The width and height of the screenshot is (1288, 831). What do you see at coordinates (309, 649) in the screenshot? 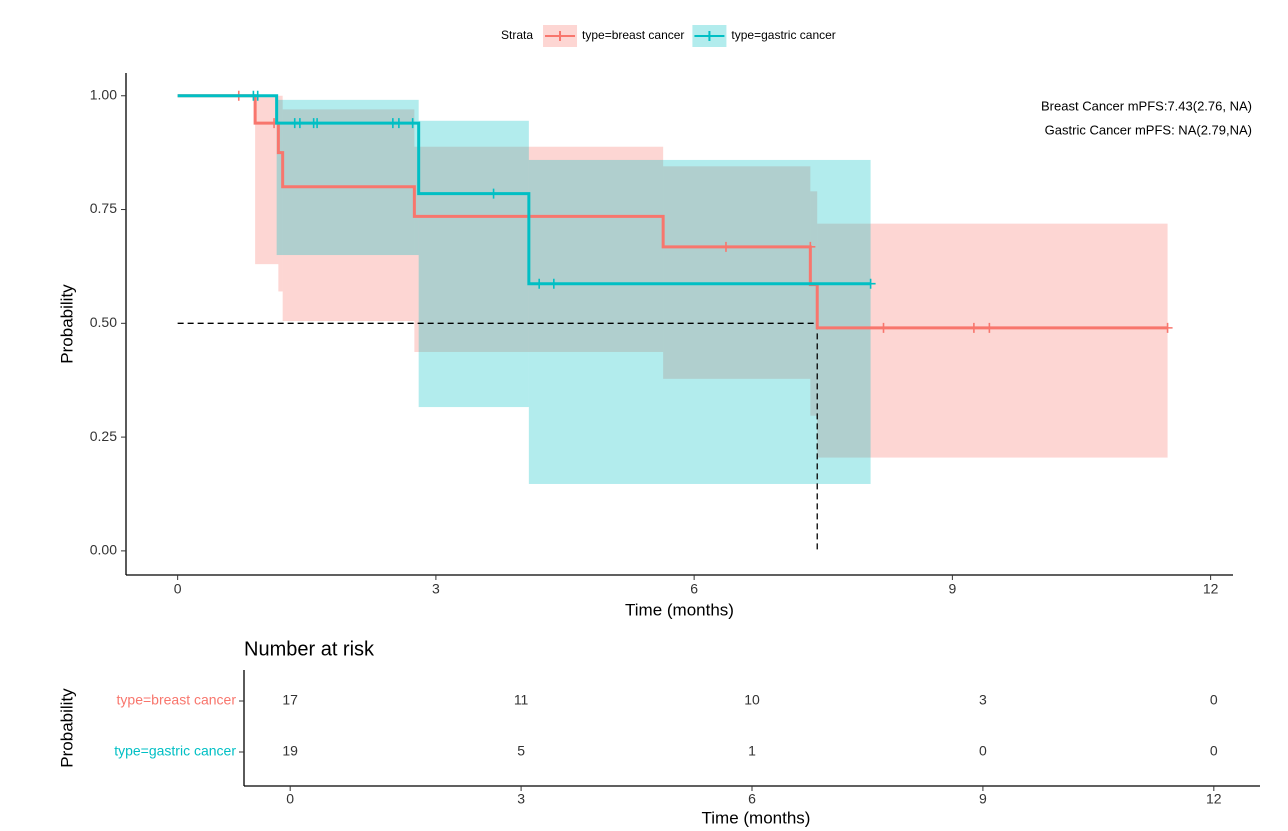
I see `table-title: Number at risk` at bounding box center [309, 649].